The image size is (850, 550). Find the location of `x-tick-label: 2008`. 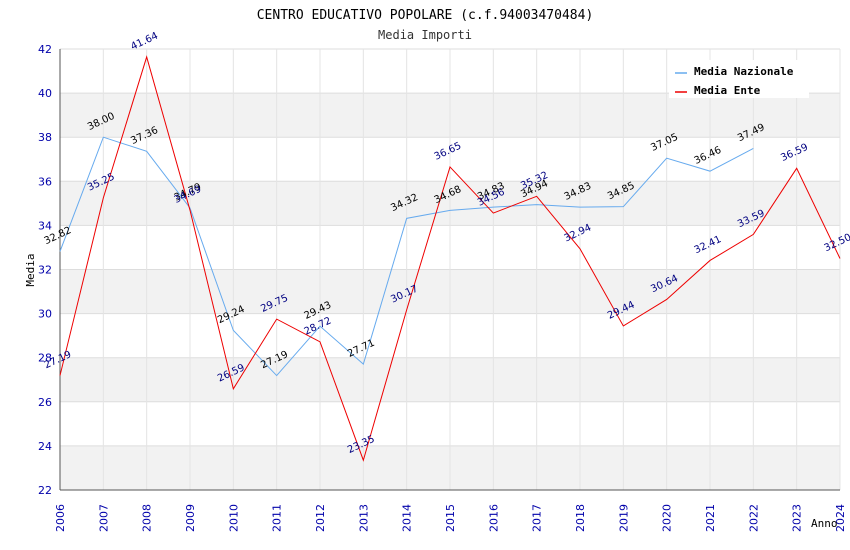

x-tick-label: 2008 is located at coordinates (147, 518).